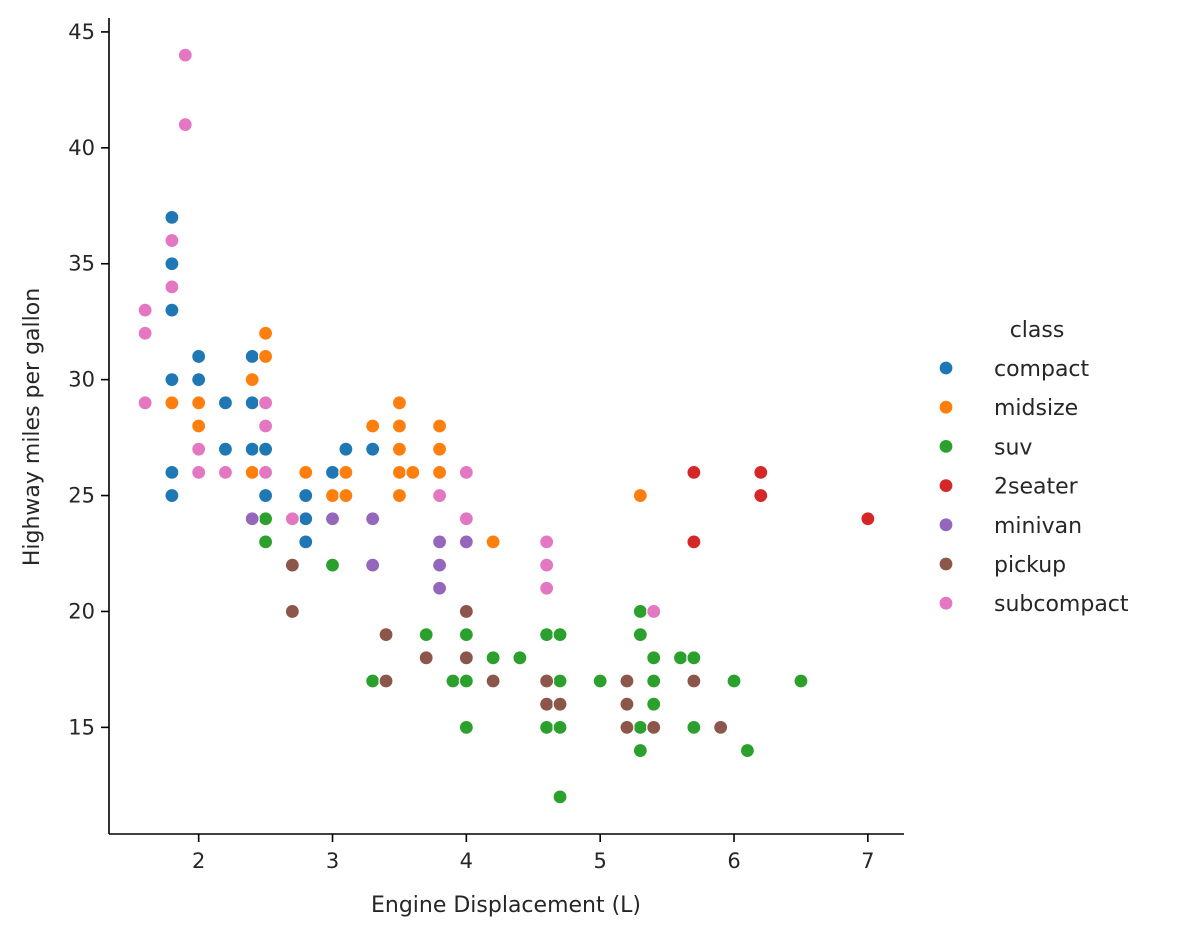 The image size is (1181, 936). I want to click on legend-item-2seater: 2seater, so click(1008, 487).